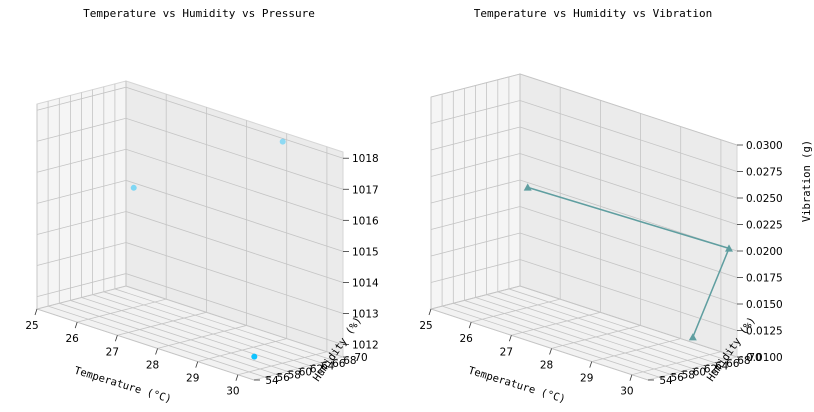  What do you see at coordinates (199, 13) in the screenshot?
I see `chart-title: Temperature vs Humidity vs Pressure` at bounding box center [199, 13].